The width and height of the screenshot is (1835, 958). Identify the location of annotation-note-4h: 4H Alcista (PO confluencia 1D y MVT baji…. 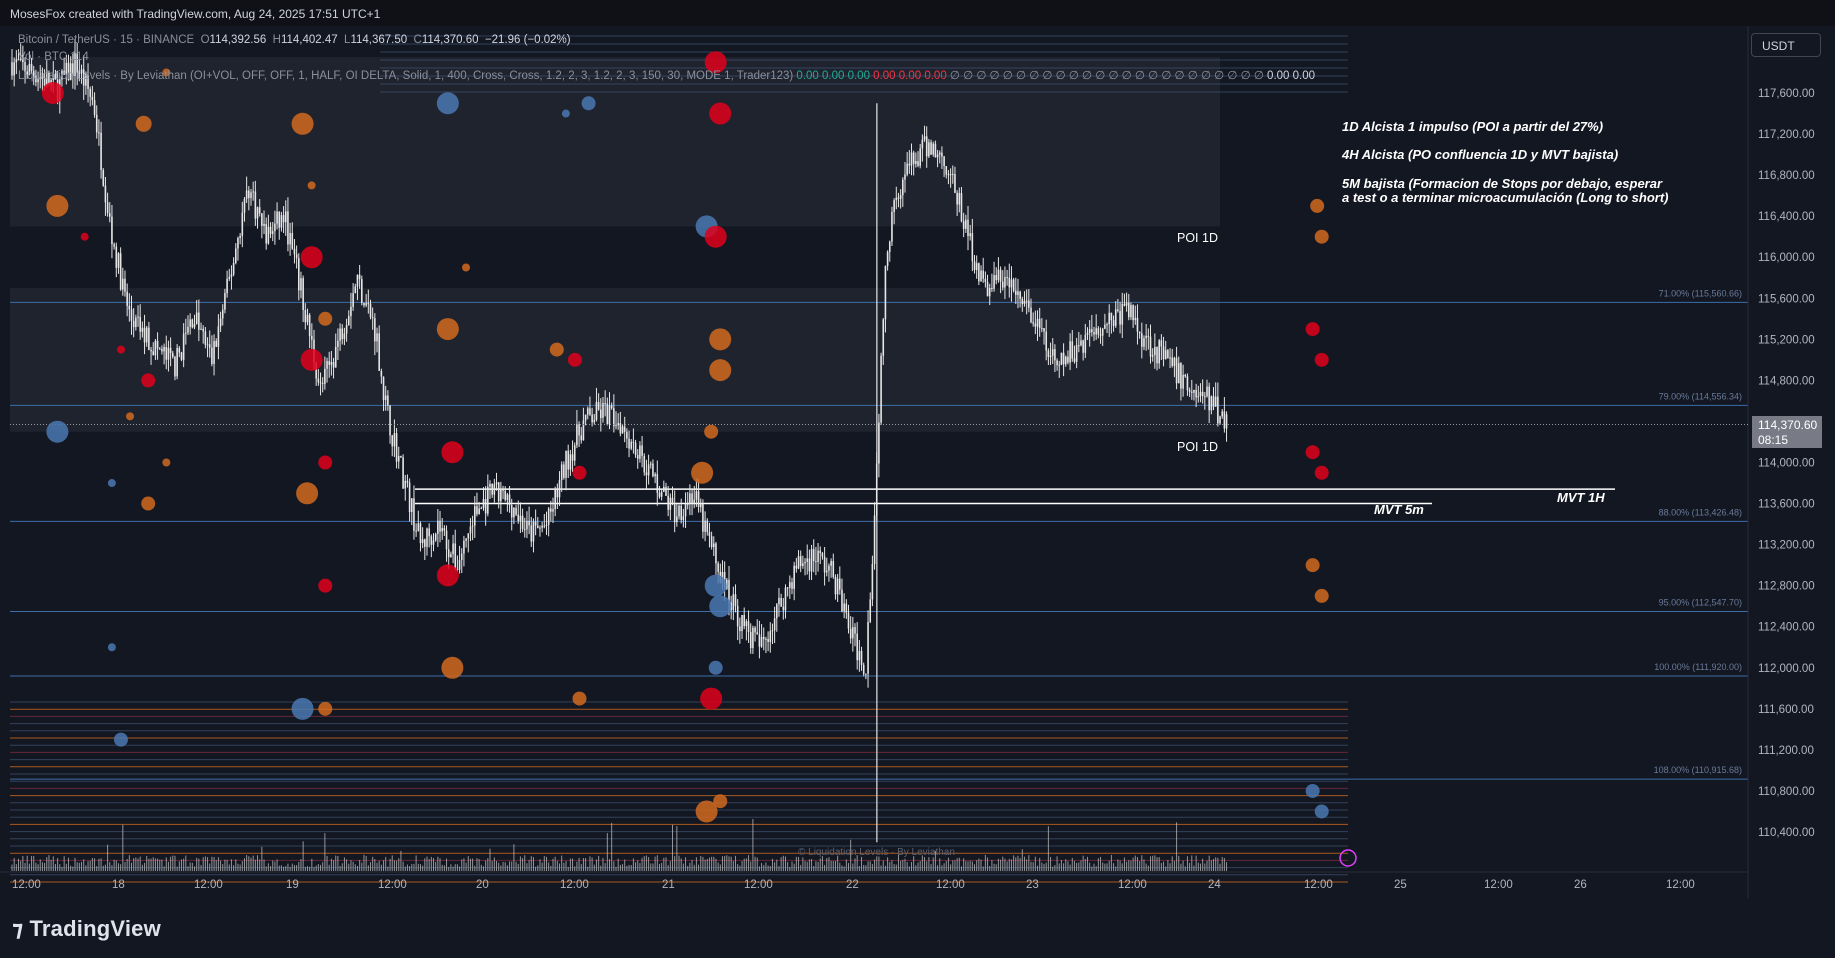
(1480, 154).